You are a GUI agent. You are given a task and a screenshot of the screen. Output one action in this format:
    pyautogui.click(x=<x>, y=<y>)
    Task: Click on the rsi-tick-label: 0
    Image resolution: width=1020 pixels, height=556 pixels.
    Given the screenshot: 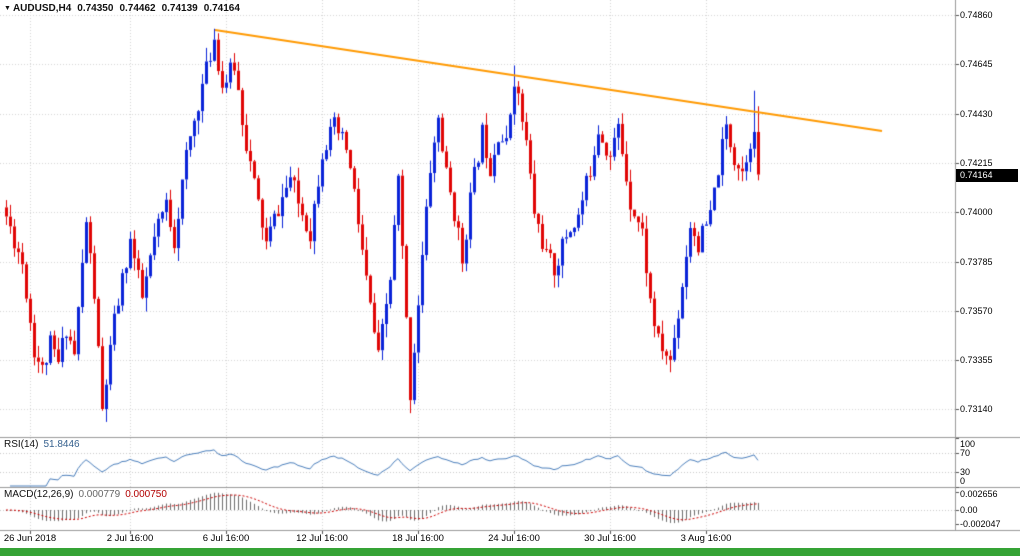 What is the action you would take?
    pyautogui.click(x=963, y=481)
    